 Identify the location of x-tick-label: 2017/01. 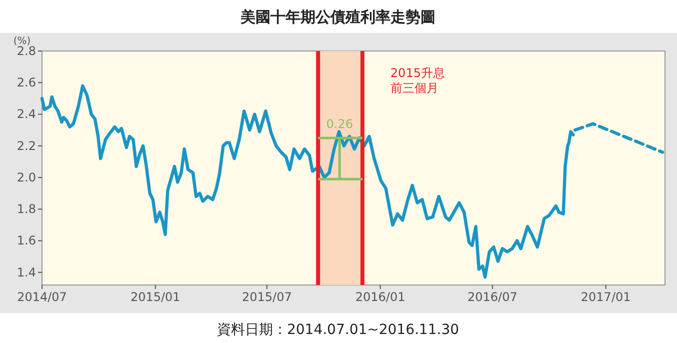
(605, 297).